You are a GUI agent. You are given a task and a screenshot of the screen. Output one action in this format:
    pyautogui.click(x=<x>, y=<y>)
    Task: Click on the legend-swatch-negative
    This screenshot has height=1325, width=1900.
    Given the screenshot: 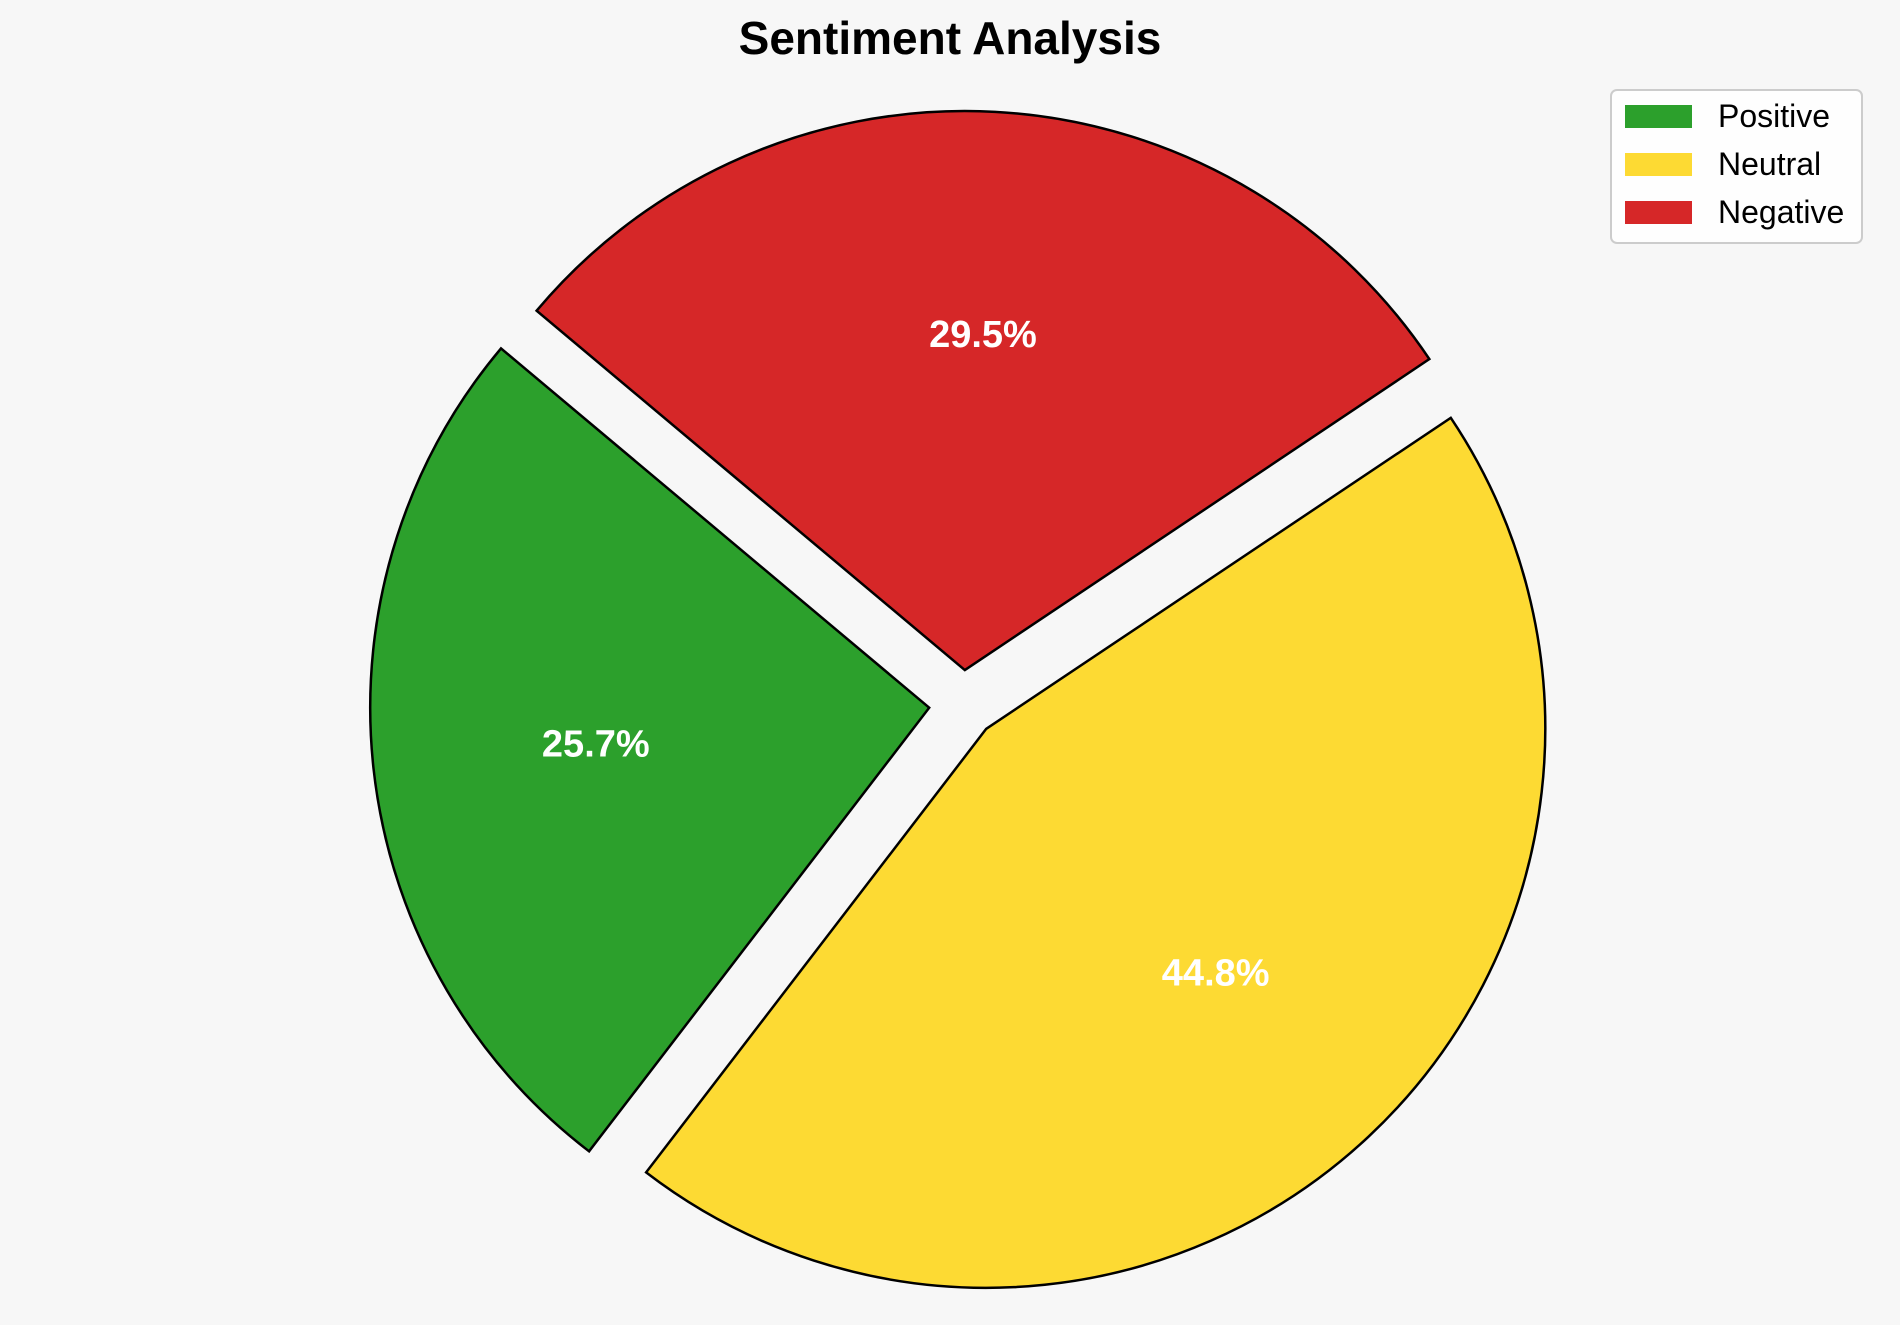 What is the action you would take?
    pyautogui.click(x=1658, y=212)
    